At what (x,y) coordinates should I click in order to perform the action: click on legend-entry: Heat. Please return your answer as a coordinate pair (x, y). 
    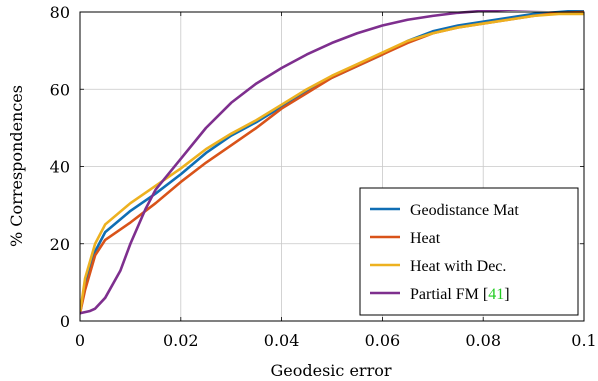
    Looking at the image, I should click on (425, 238).